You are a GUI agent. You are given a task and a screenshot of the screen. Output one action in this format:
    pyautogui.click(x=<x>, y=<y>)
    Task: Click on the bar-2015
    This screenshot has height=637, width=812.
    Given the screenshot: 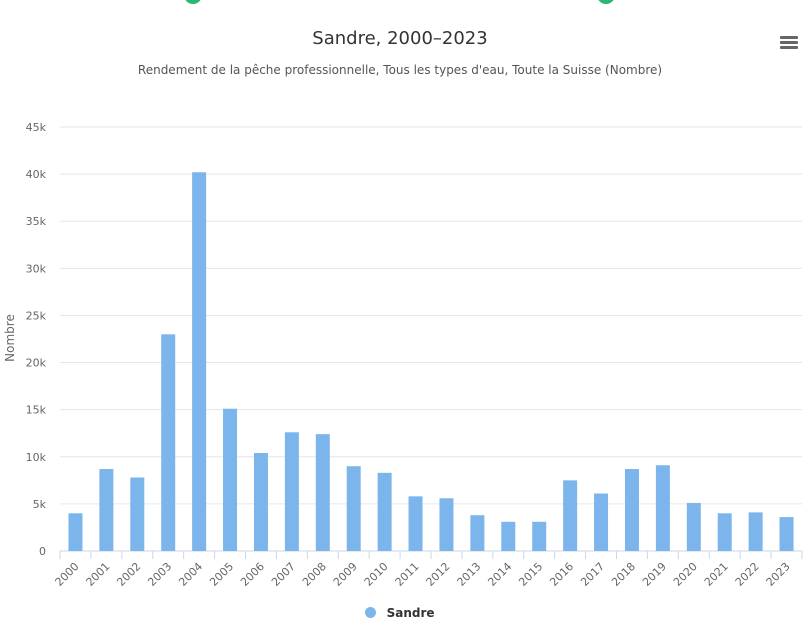 What is the action you would take?
    pyautogui.click(x=539, y=536)
    